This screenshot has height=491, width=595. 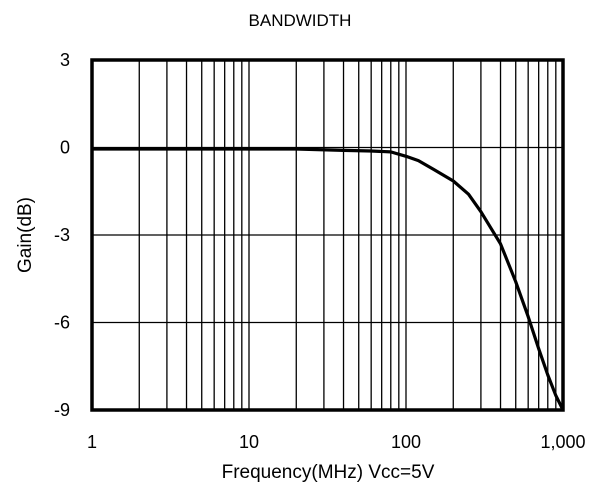 I want to click on y-tick-label: -3, so click(x=62, y=235).